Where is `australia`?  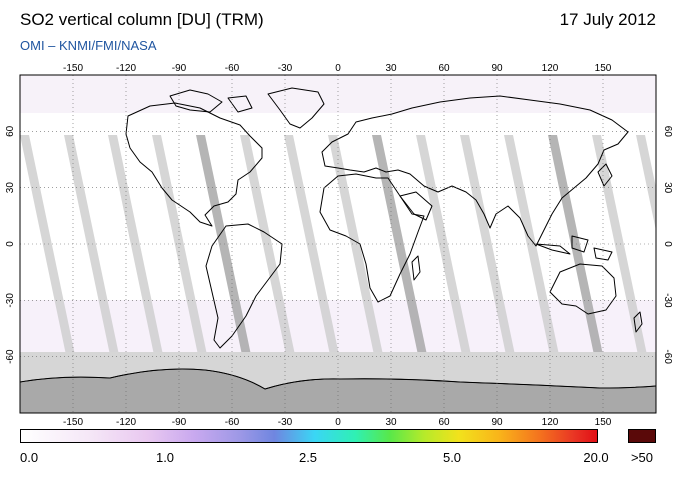 australia is located at coordinates (583, 289).